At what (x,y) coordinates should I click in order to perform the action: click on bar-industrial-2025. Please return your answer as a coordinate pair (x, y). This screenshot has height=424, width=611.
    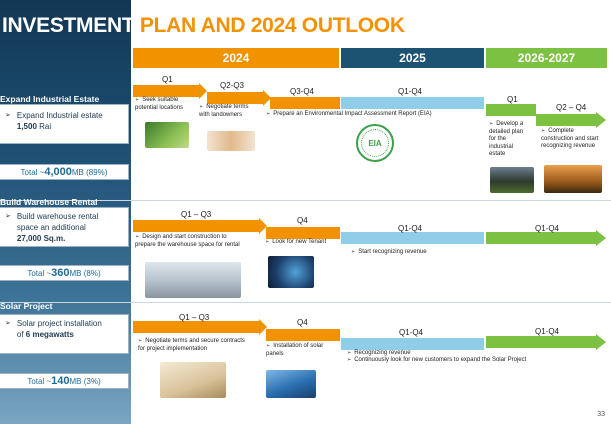
    Looking at the image, I should click on (412, 103).